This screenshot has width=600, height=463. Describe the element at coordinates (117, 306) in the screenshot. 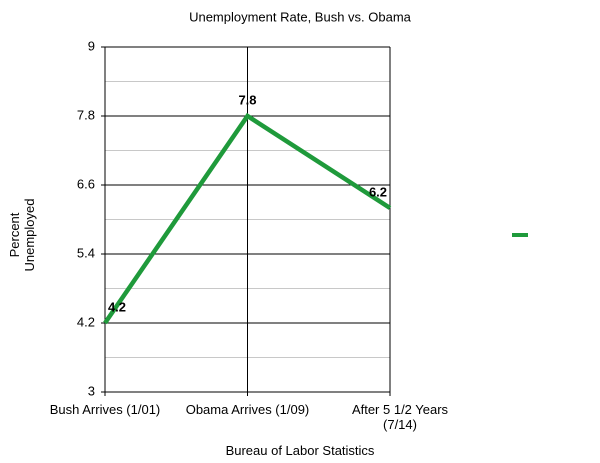

I see `data-label: 4.2` at that location.